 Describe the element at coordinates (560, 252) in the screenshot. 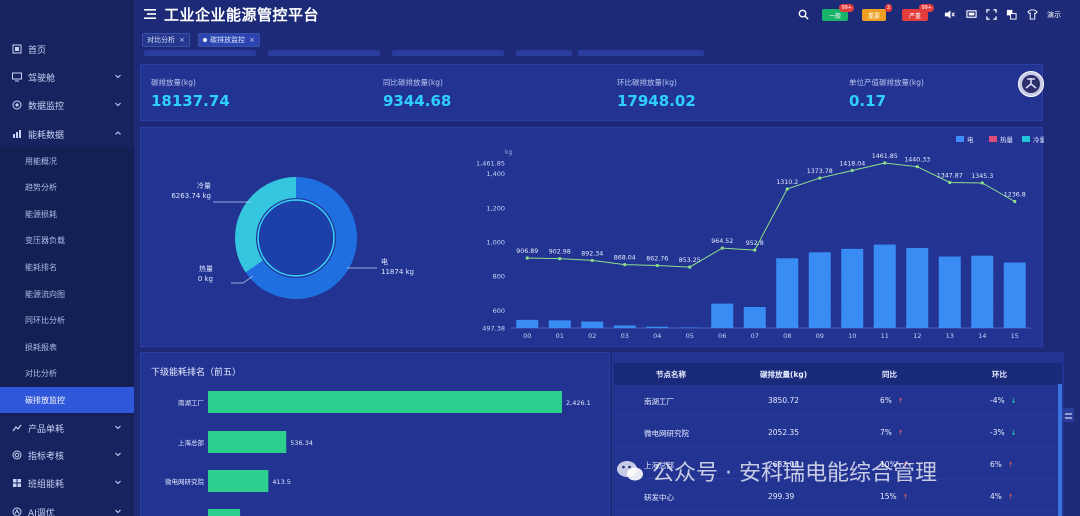

I see `data-label: 902.98` at that location.